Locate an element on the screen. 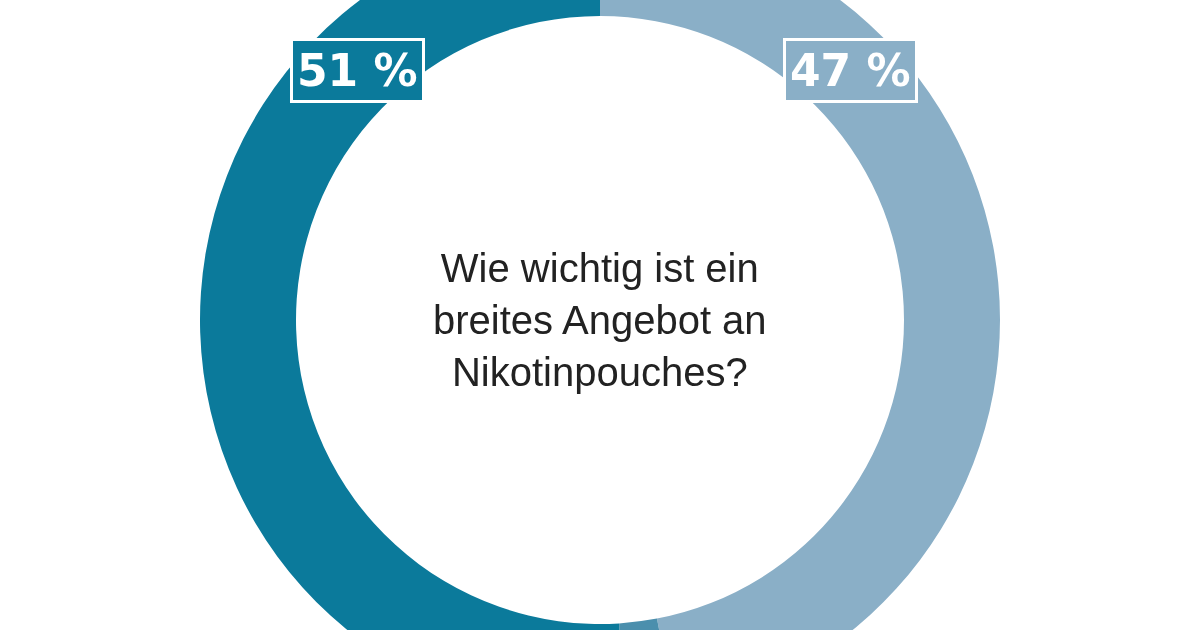 This screenshot has height=630, width=1200. data-label: 47 % is located at coordinates (850, 70).